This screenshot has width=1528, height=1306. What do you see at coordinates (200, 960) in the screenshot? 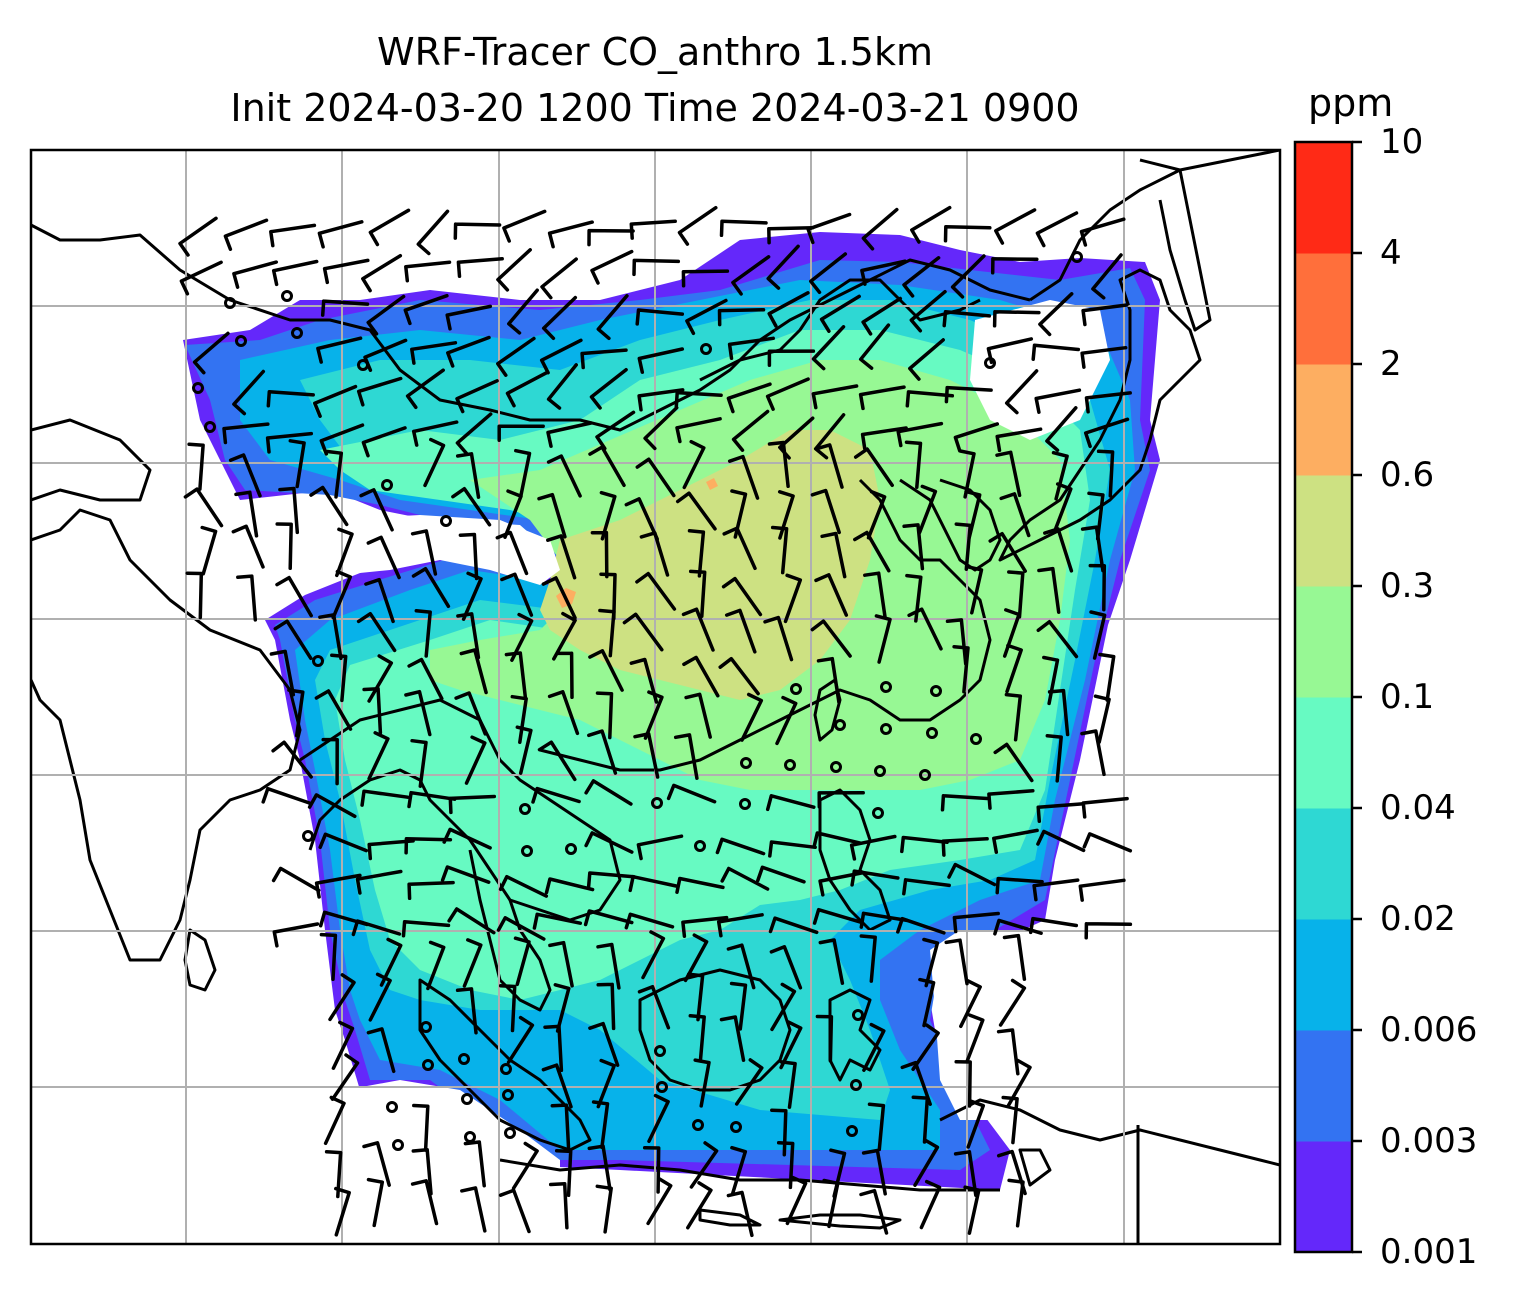
I see `coast-srilanka` at bounding box center [200, 960].